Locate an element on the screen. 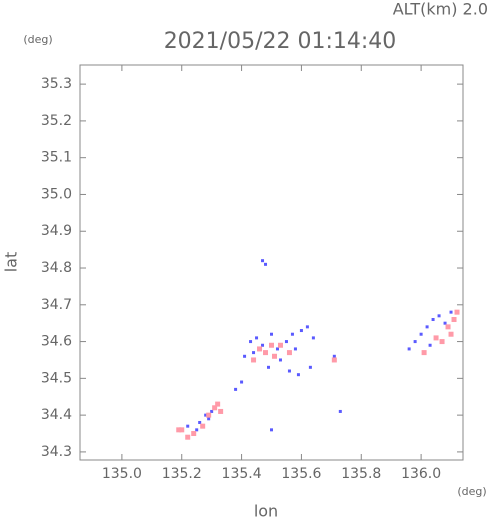 The width and height of the screenshot is (491, 525). y-unit: (deg) is located at coordinates (37, 39).